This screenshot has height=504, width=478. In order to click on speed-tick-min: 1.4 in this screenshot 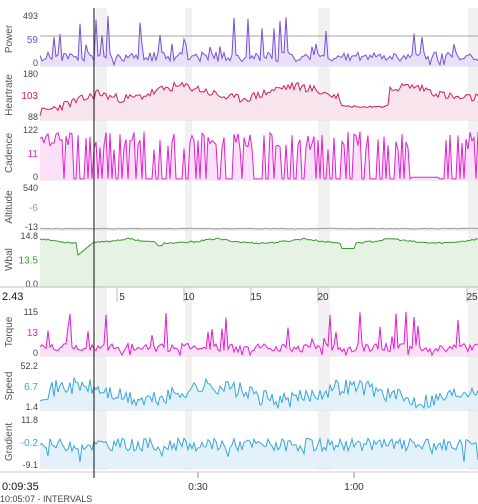, I will do `click(31, 407)`.